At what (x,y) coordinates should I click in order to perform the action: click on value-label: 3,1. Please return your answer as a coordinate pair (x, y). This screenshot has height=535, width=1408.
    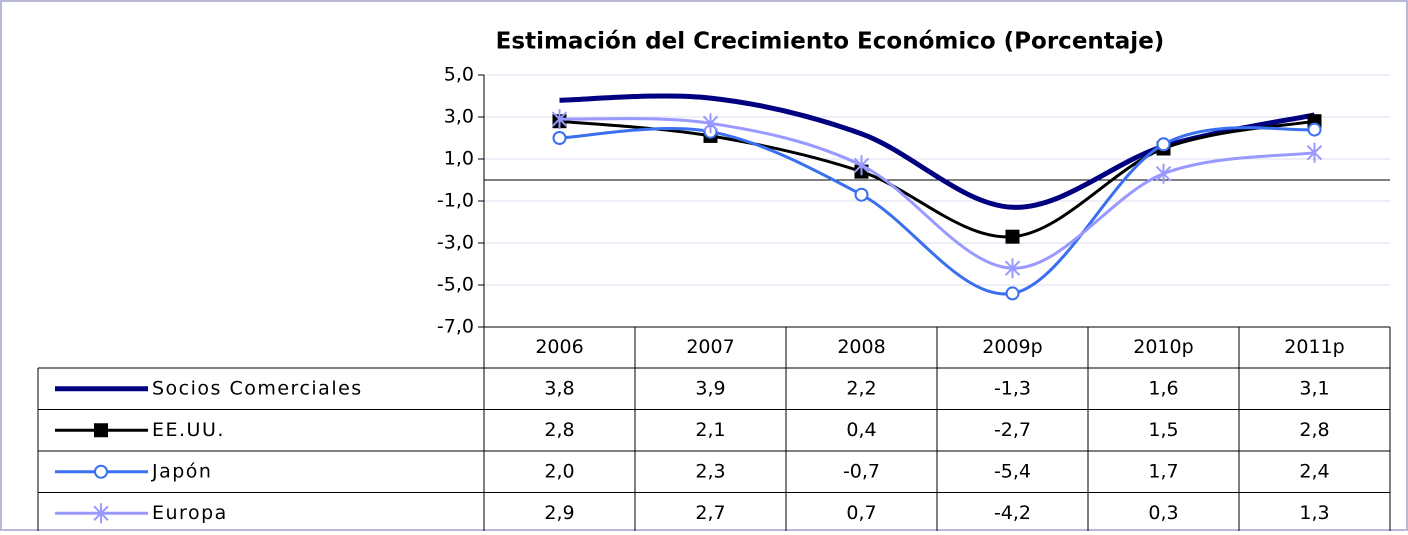
    Looking at the image, I should click on (1314, 388).